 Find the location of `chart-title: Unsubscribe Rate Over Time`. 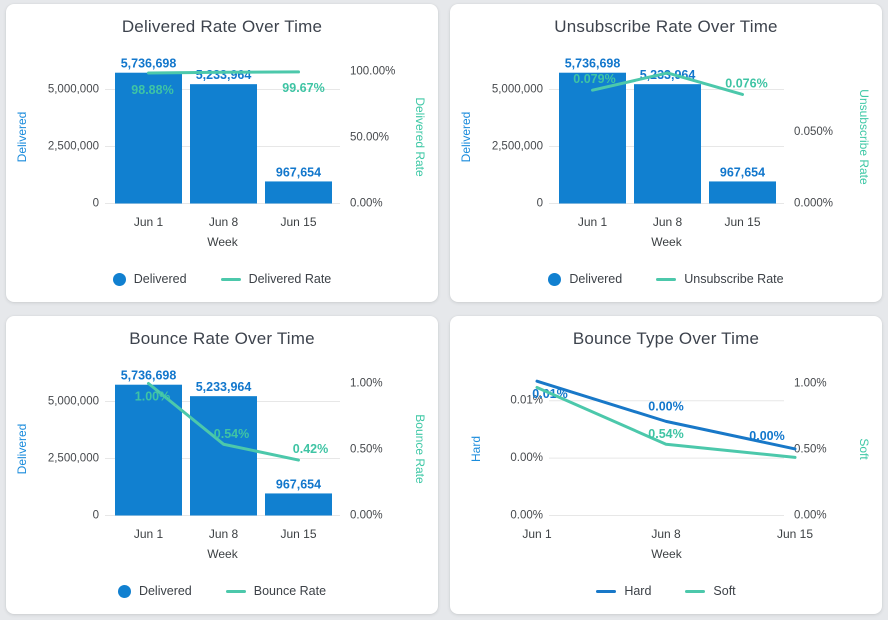

chart-title: Unsubscribe Rate Over Time is located at coordinates (666, 26).